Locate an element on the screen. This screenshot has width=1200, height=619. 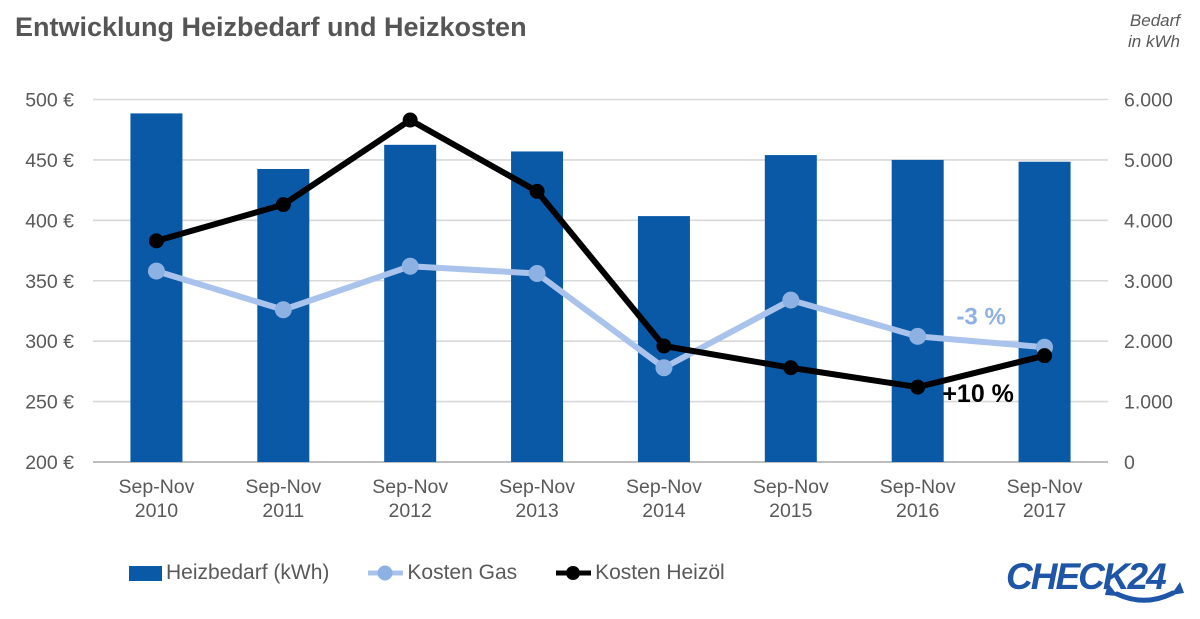
legend-label-gas: Kosten Gas is located at coordinates (462, 572).